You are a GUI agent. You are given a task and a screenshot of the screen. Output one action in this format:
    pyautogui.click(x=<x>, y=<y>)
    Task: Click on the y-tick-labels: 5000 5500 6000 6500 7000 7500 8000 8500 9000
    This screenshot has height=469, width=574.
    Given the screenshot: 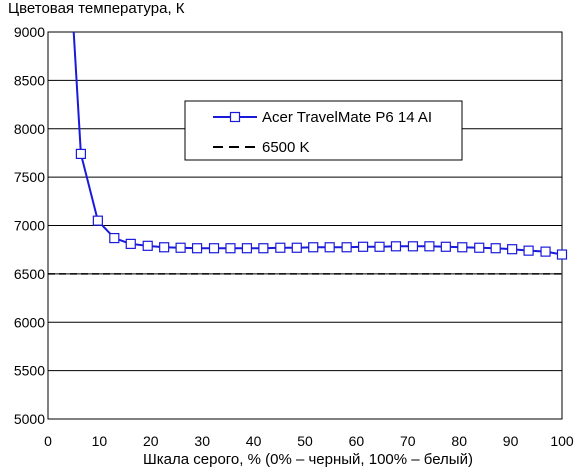 What is the action you would take?
    pyautogui.click(x=29, y=225)
    